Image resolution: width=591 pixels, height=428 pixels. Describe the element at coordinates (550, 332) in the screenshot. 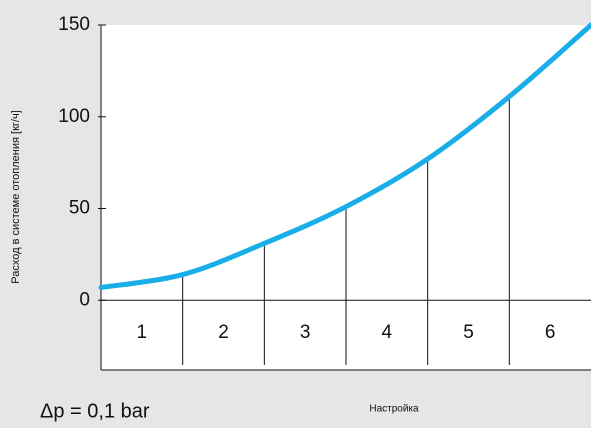

I see `category-label: 6` at that location.